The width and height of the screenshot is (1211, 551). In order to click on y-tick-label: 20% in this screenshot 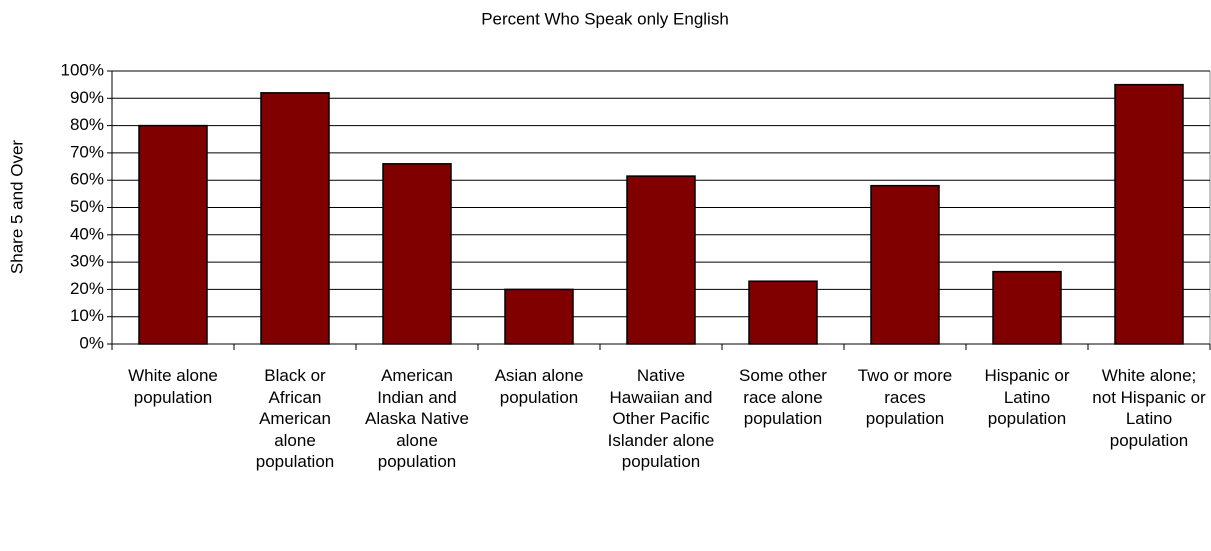, I will do `click(87, 288)`.